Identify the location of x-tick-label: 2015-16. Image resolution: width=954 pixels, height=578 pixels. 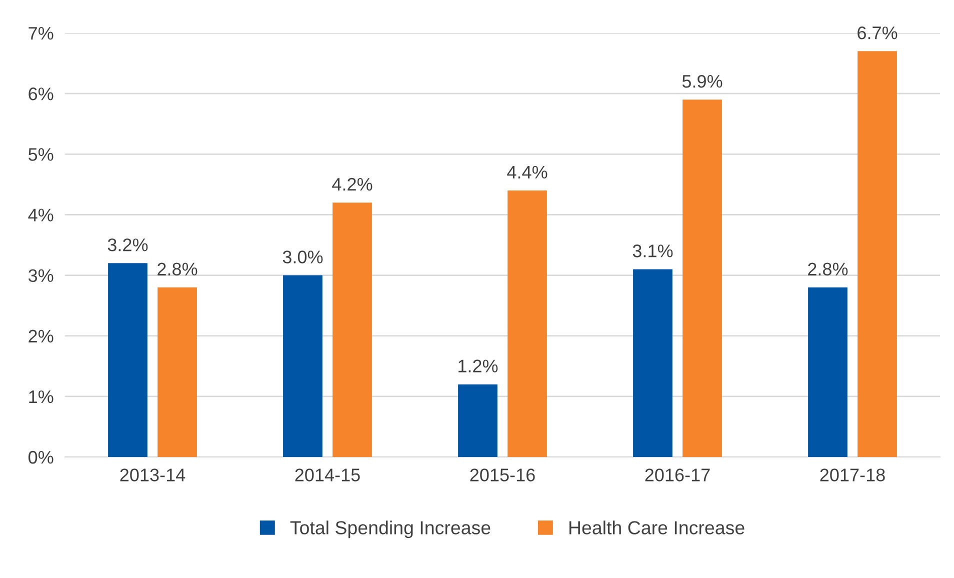
(502, 475).